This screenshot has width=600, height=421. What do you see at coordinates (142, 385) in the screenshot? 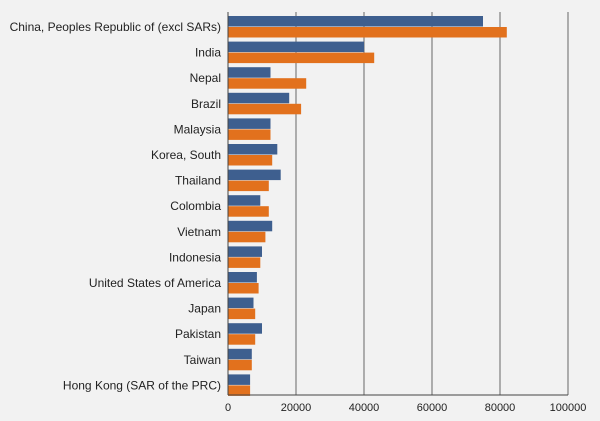
I see `category-label: Hong Kong (SAR of the PRC)` at bounding box center [142, 385].